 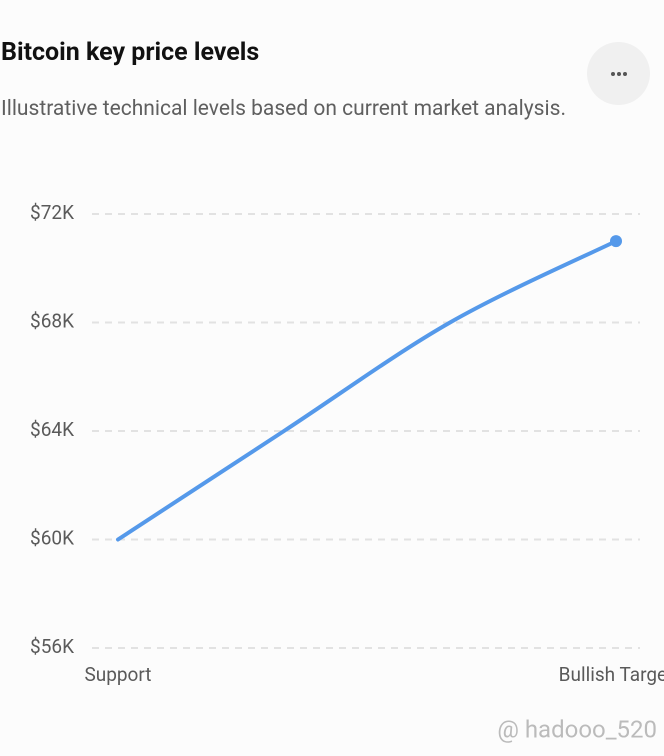 What do you see at coordinates (52, 538) in the screenshot?
I see `y-tick-label: $60K` at bounding box center [52, 538].